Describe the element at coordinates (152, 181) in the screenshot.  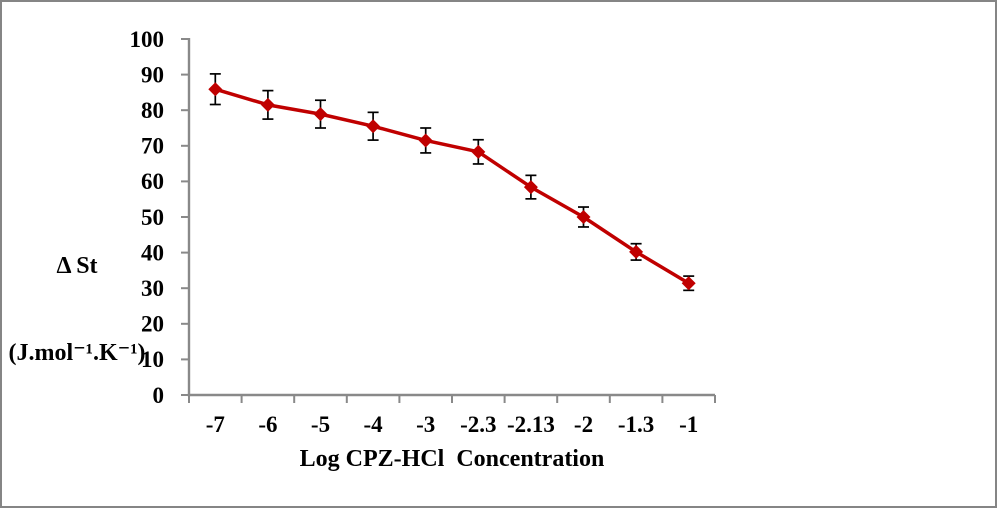
I see `y-tick-label: 60` at that location.